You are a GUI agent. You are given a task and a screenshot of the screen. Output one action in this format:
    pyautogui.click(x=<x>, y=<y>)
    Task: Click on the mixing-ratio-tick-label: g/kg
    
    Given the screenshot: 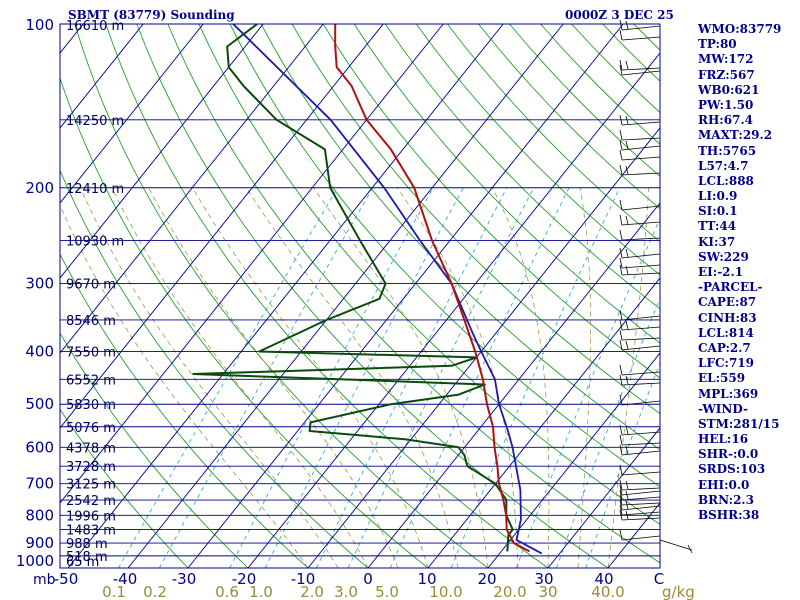 What is the action you would take?
    pyautogui.click(x=678, y=591)
    